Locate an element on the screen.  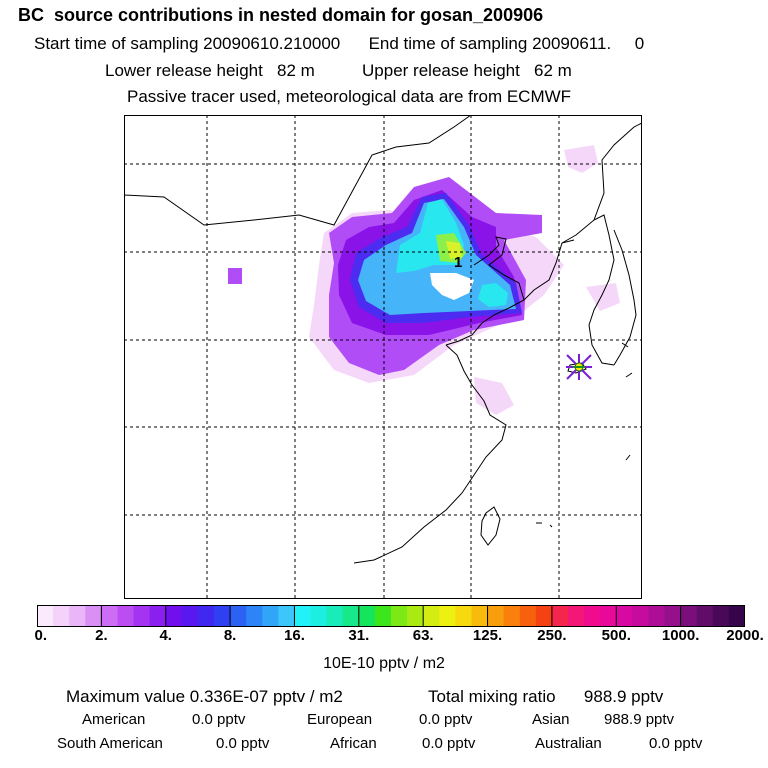
end-time-label: End time of sampling is located at coordinates (448, 43).